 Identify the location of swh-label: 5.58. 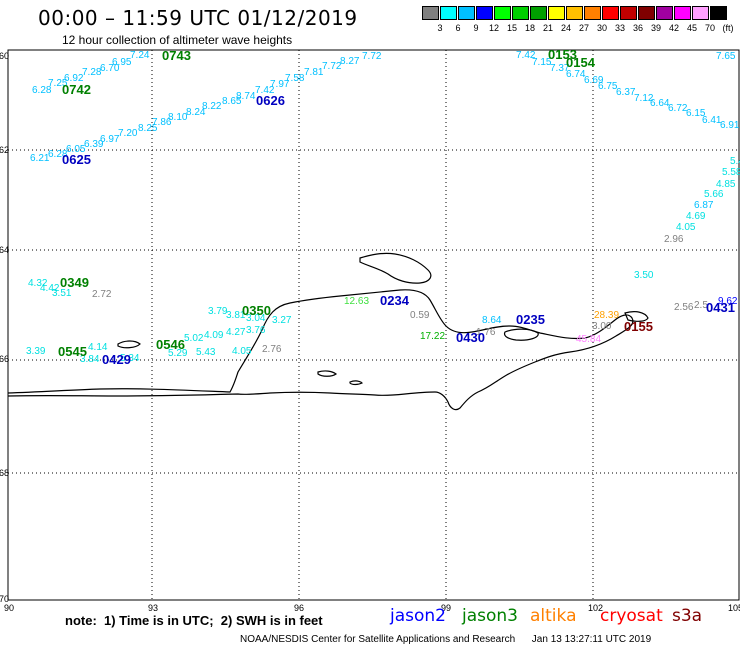
(731, 172).